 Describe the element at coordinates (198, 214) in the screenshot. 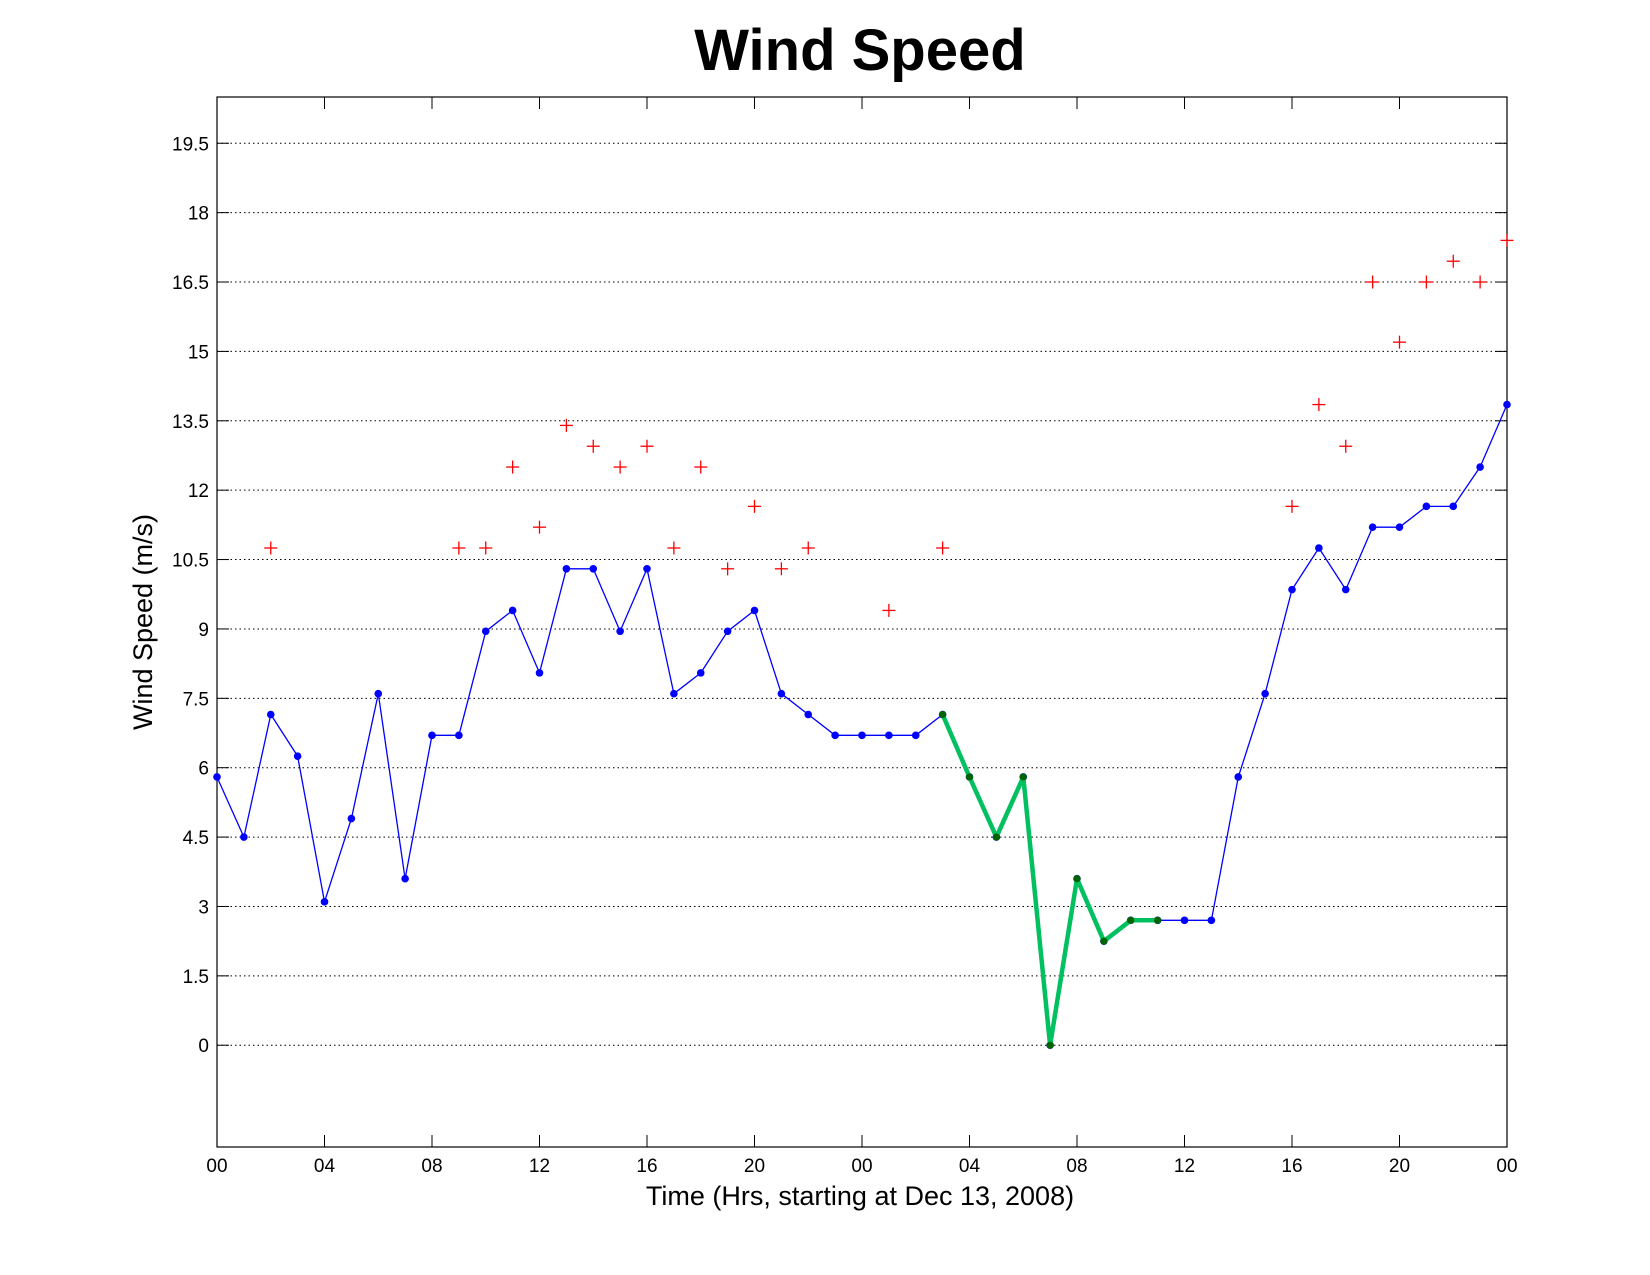

I see `y-tick-label: 18` at that location.